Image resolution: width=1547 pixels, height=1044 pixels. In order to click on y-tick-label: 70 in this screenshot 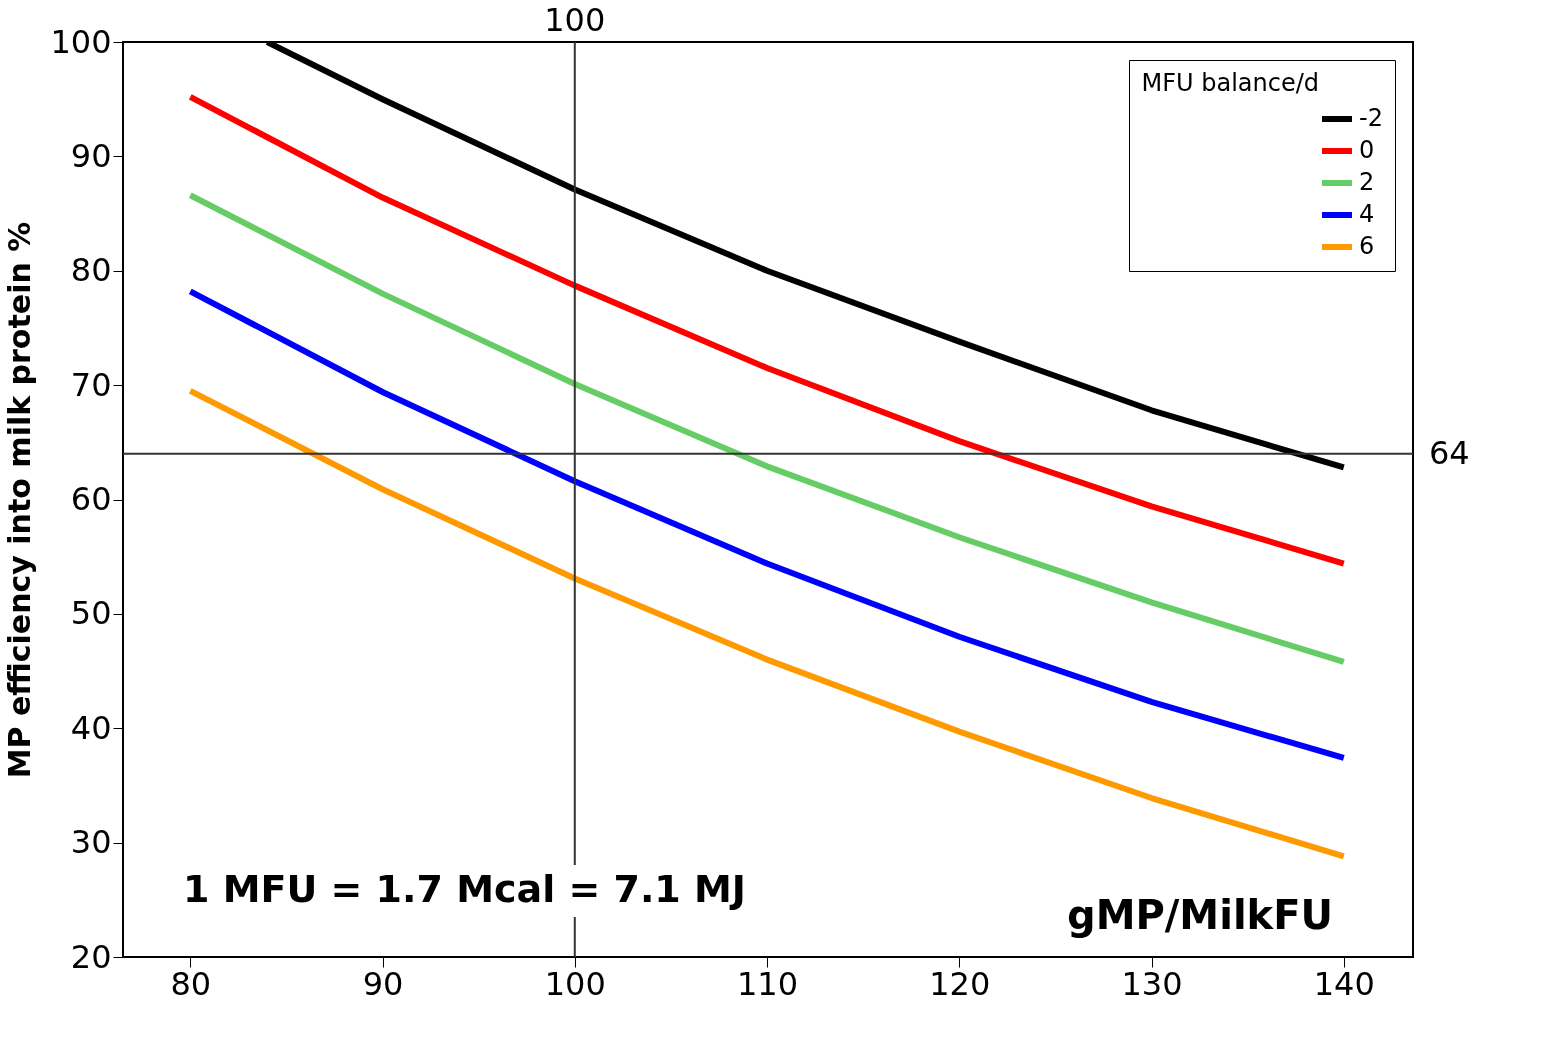, I will do `click(91, 384)`.